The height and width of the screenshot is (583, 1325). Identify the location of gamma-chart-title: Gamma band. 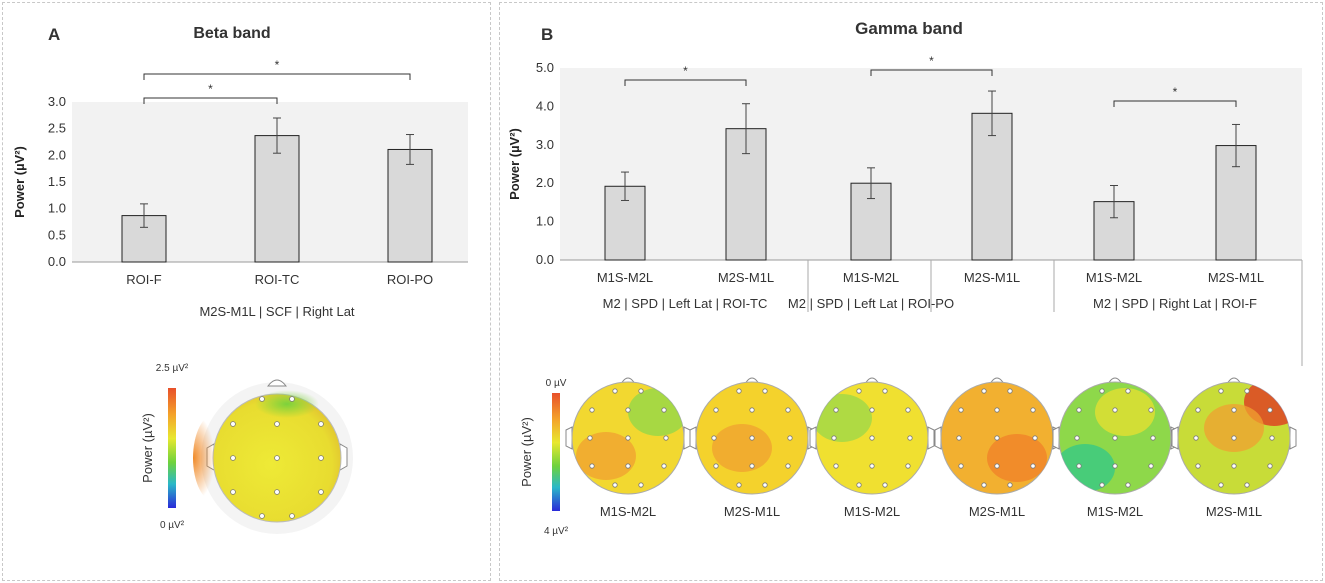
(909, 28).